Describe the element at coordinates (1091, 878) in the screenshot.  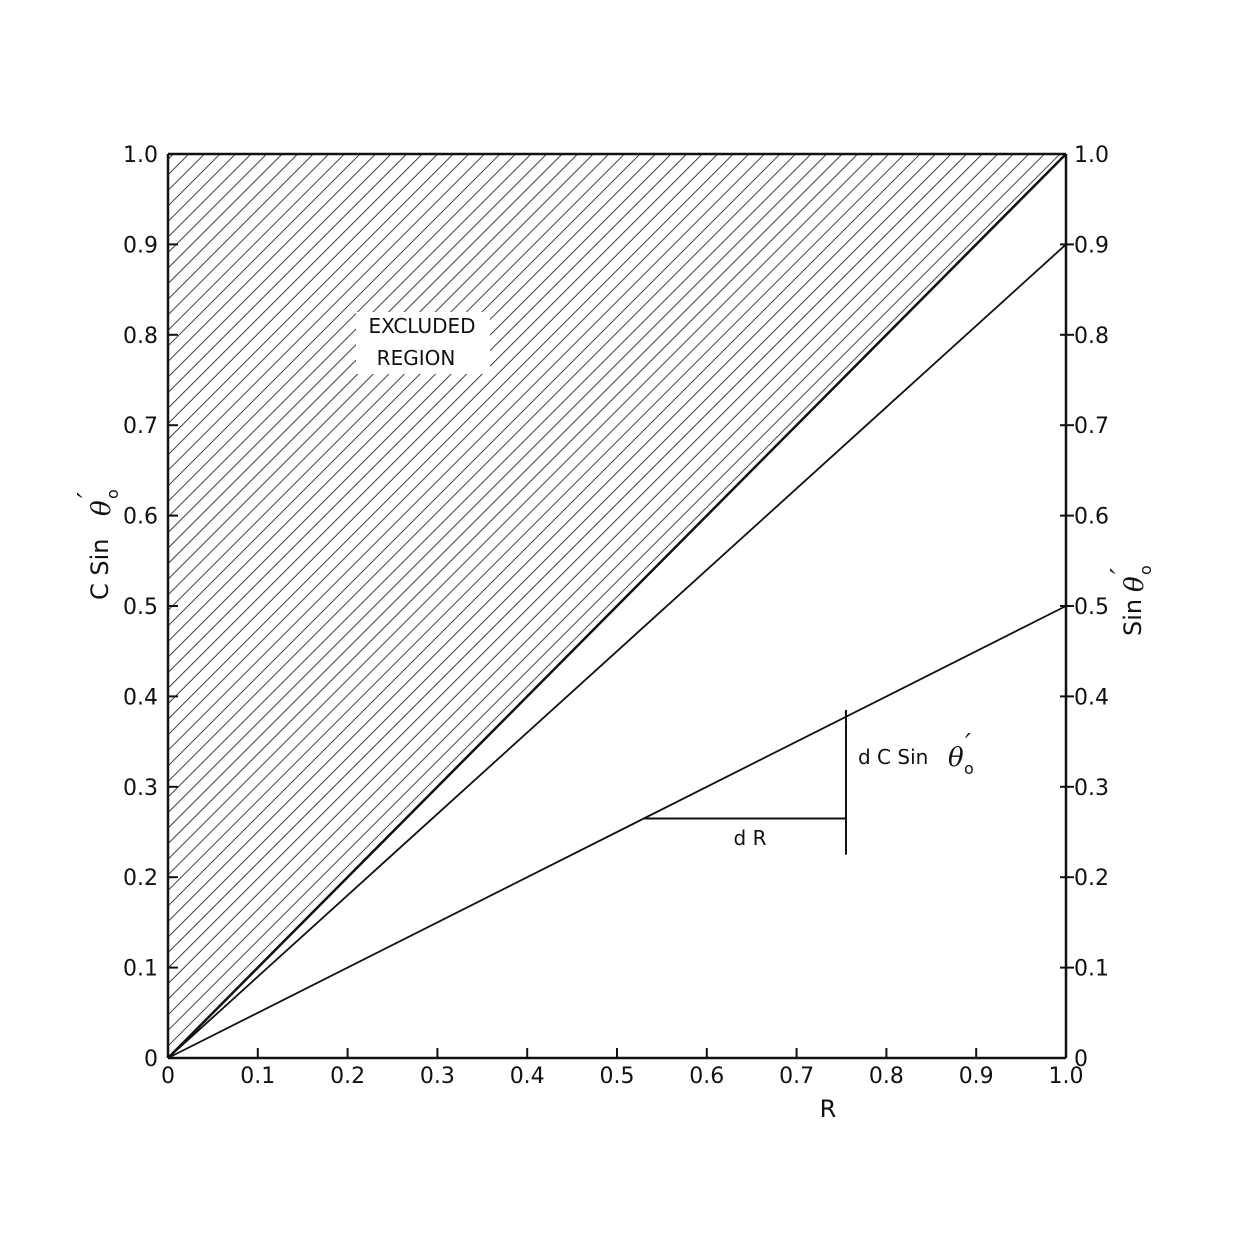
I see `y-right-tick-label-0.2: 0.2` at that location.